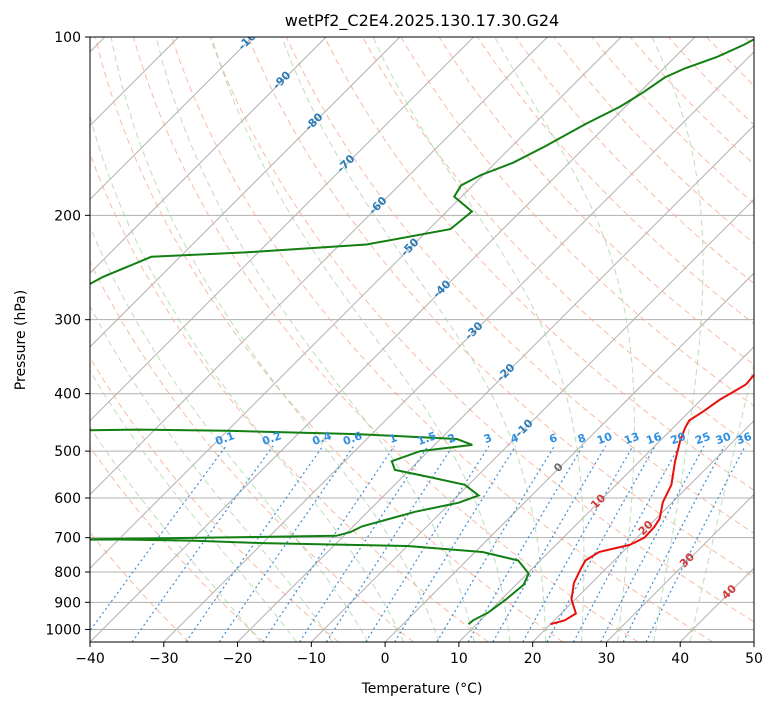 The height and width of the screenshot is (708, 775). I want to click on x-tick-label: −30, so click(164, 659).